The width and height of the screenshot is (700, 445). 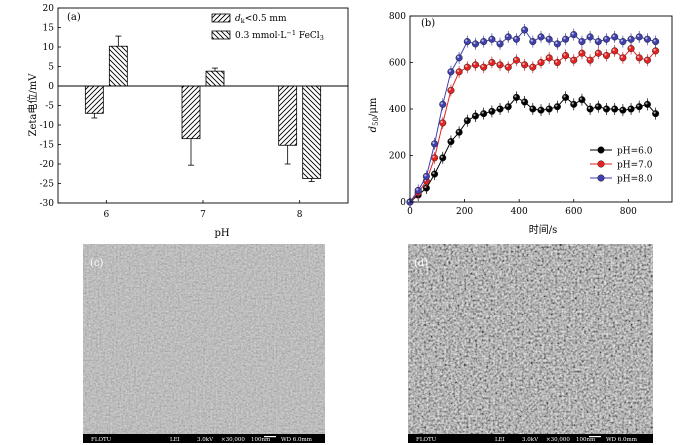 I want to click on panel-b-x-axis-label: 时间/s, so click(x=543, y=229).